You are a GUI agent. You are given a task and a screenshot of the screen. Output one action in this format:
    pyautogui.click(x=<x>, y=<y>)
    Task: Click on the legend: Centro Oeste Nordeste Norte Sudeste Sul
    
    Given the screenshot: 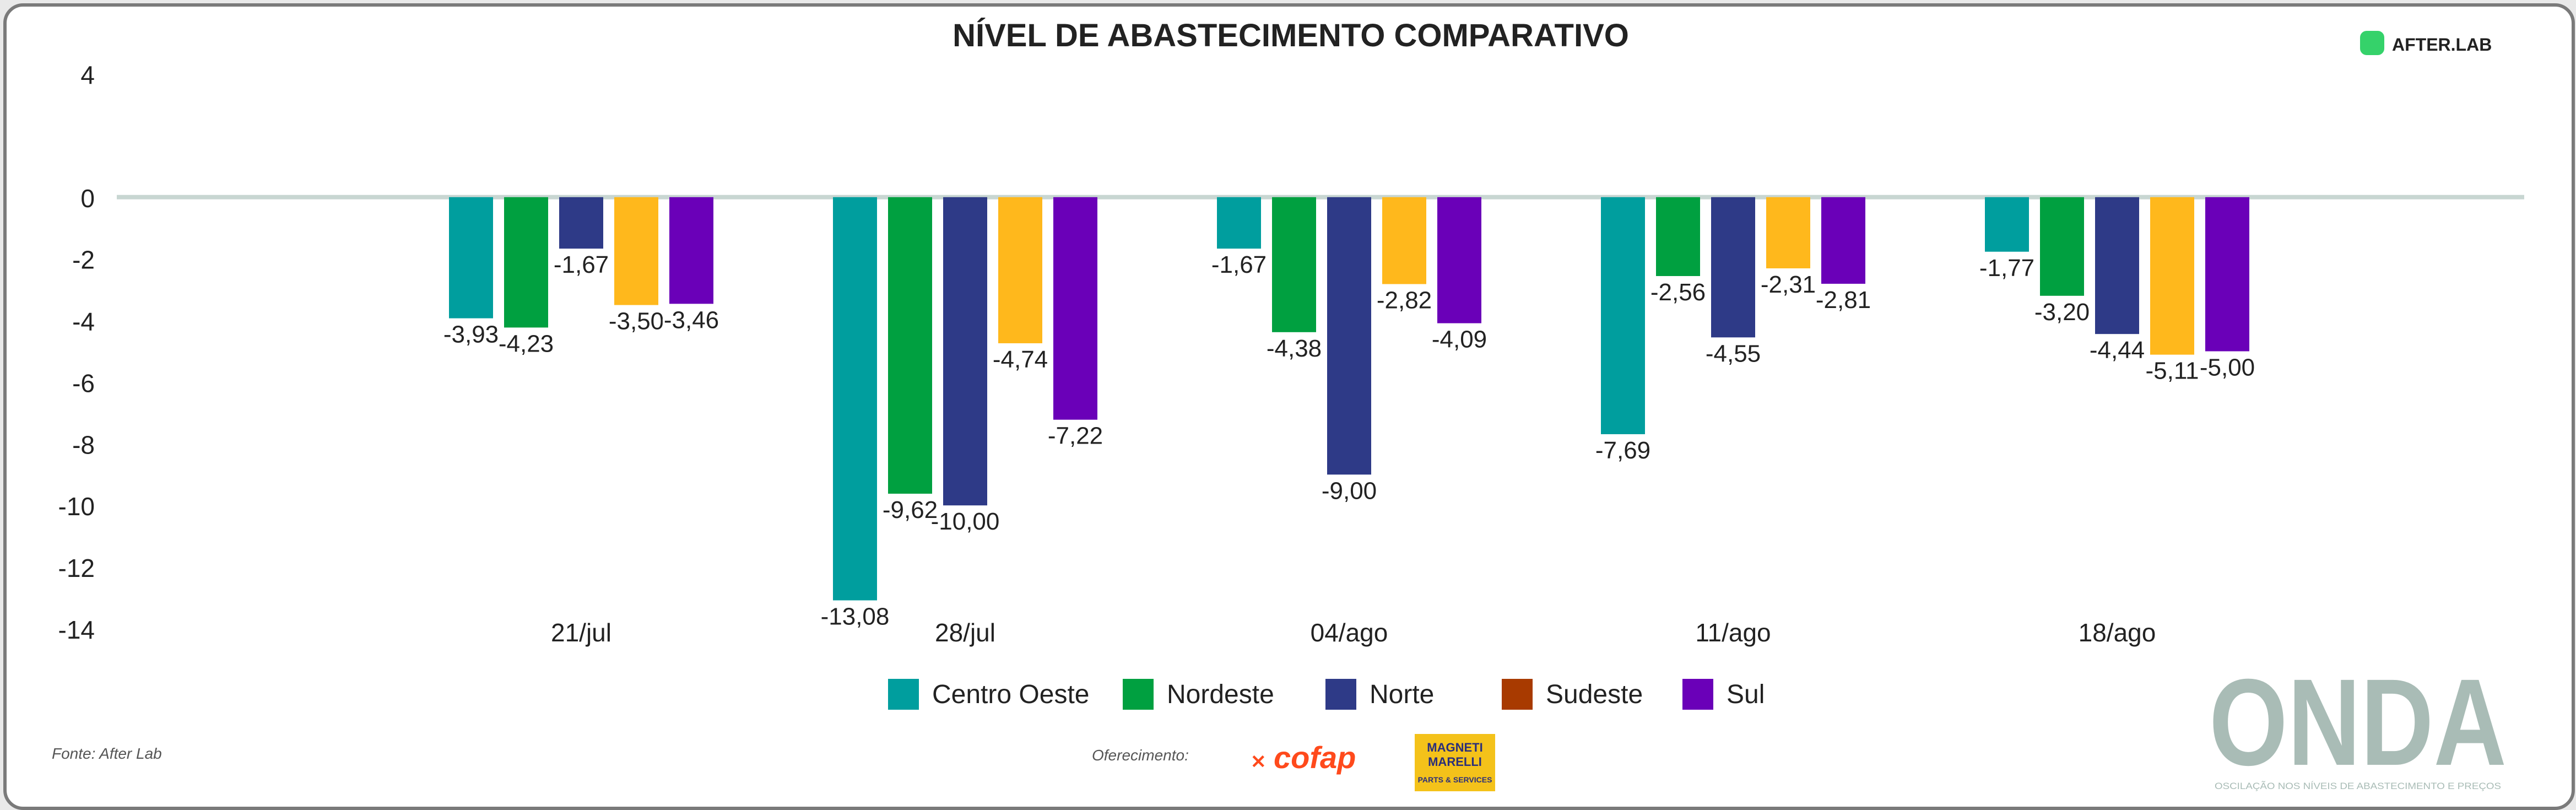 What is the action you would take?
    pyautogui.click(x=1326, y=694)
    